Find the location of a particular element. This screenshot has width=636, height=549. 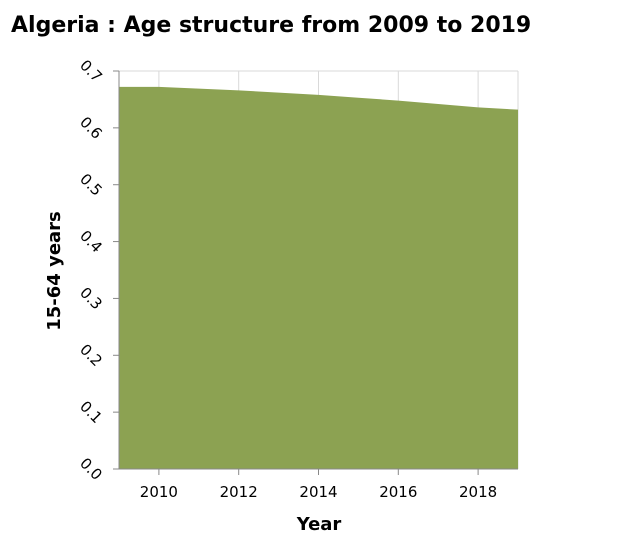

y-tick-label: 0.7 is located at coordinates (91, 71).